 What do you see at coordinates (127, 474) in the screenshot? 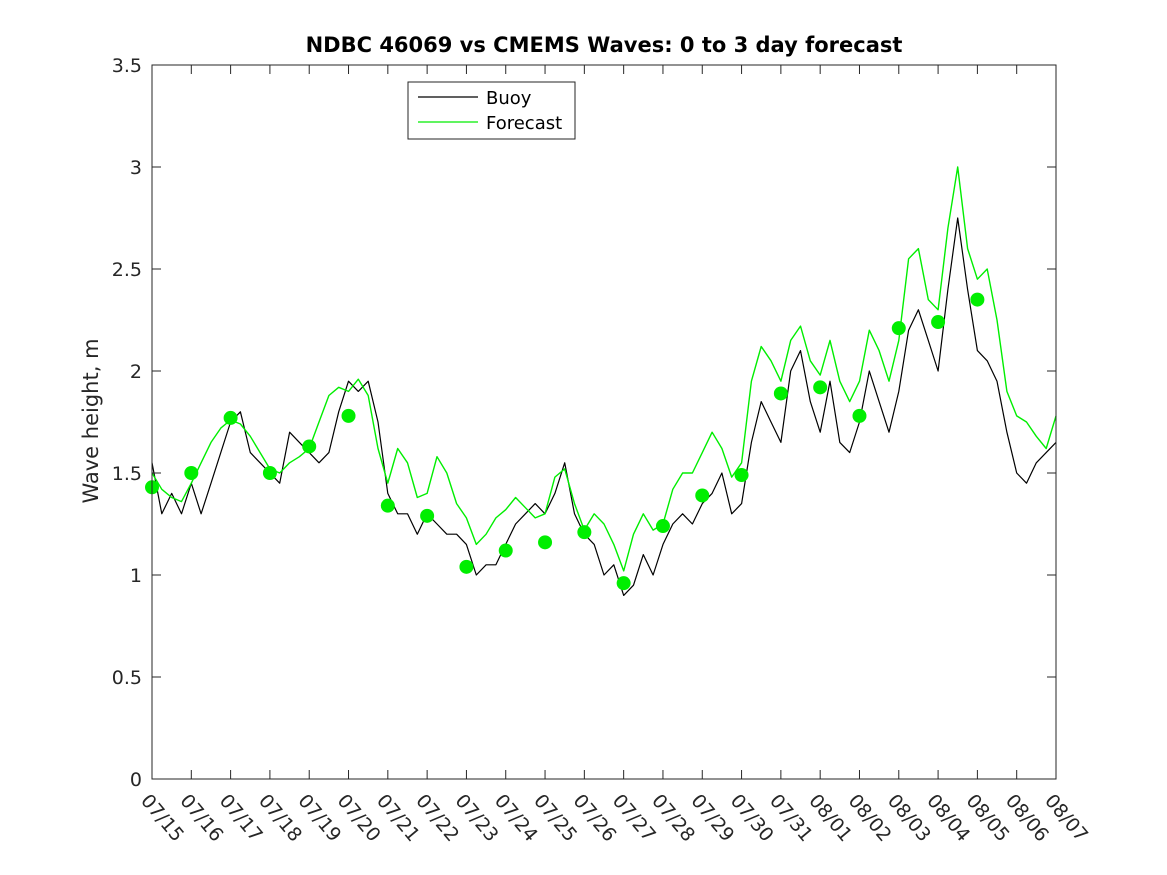
I see `y-tick-label: 1.5` at bounding box center [127, 474].